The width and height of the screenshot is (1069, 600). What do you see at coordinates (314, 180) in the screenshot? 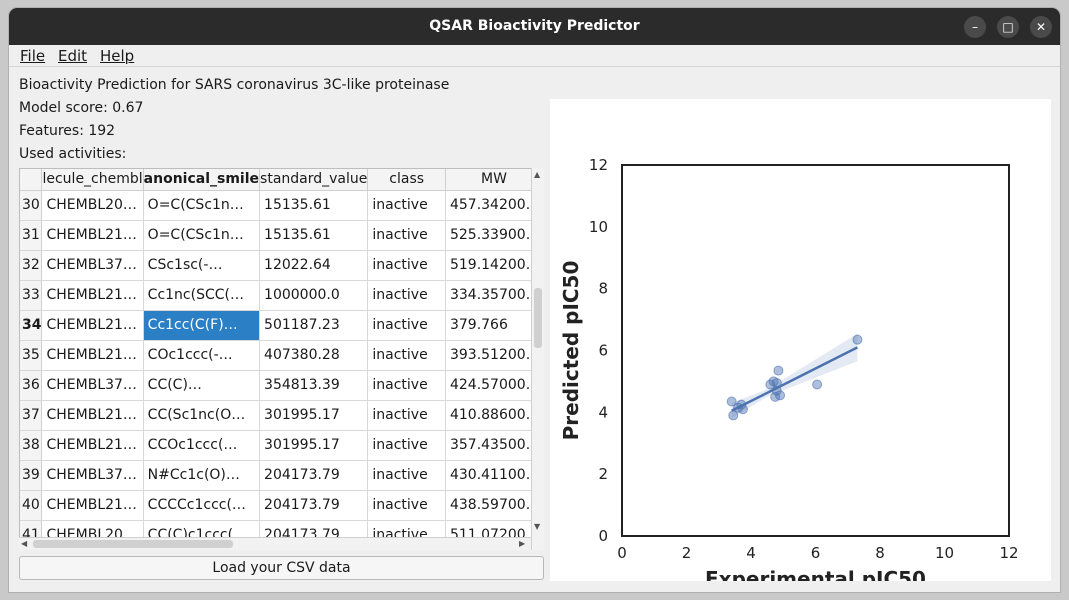
I see `column-header-standard-value: standard_value` at bounding box center [314, 180].